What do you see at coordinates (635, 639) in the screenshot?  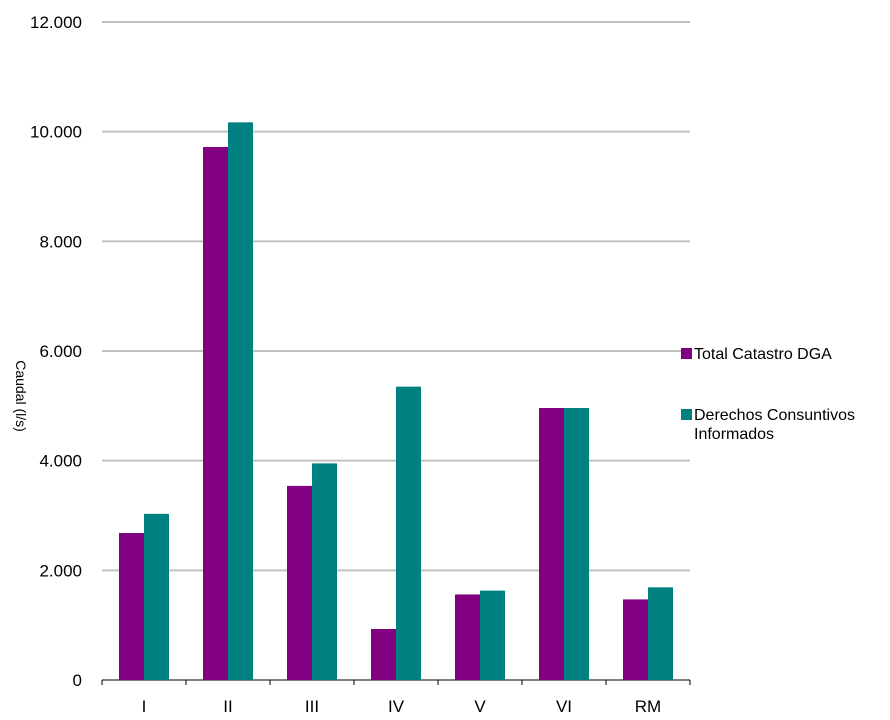 I see `bar-total-catastro-rm` at bounding box center [635, 639].